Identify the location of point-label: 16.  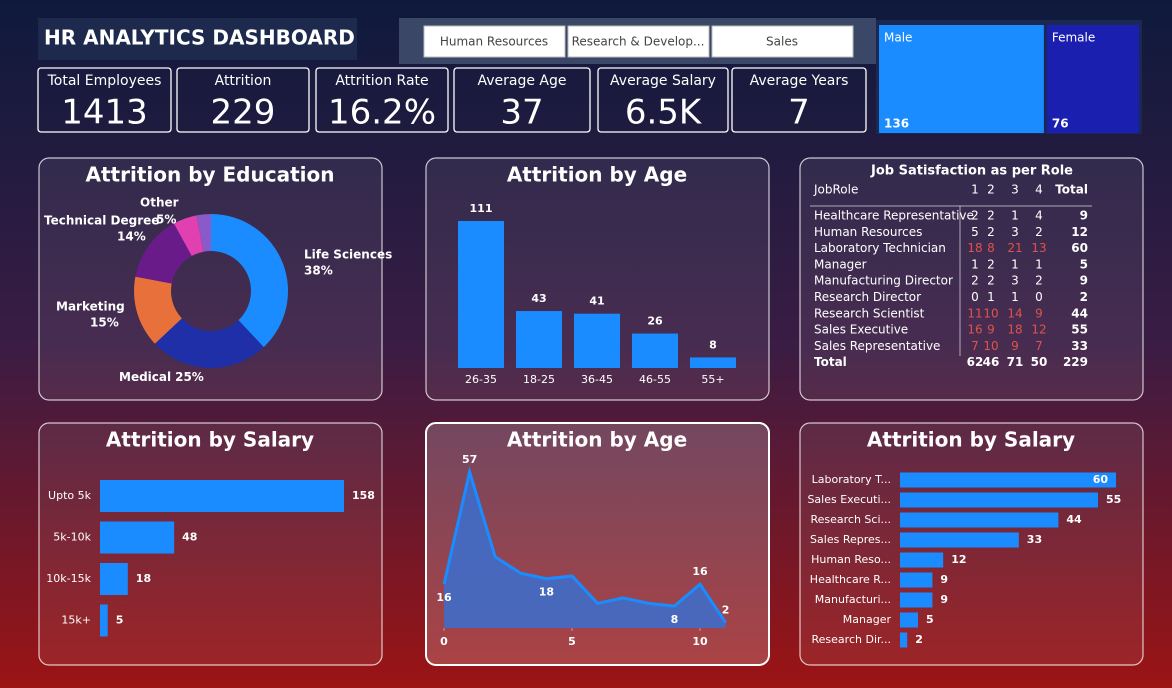
(444, 597).